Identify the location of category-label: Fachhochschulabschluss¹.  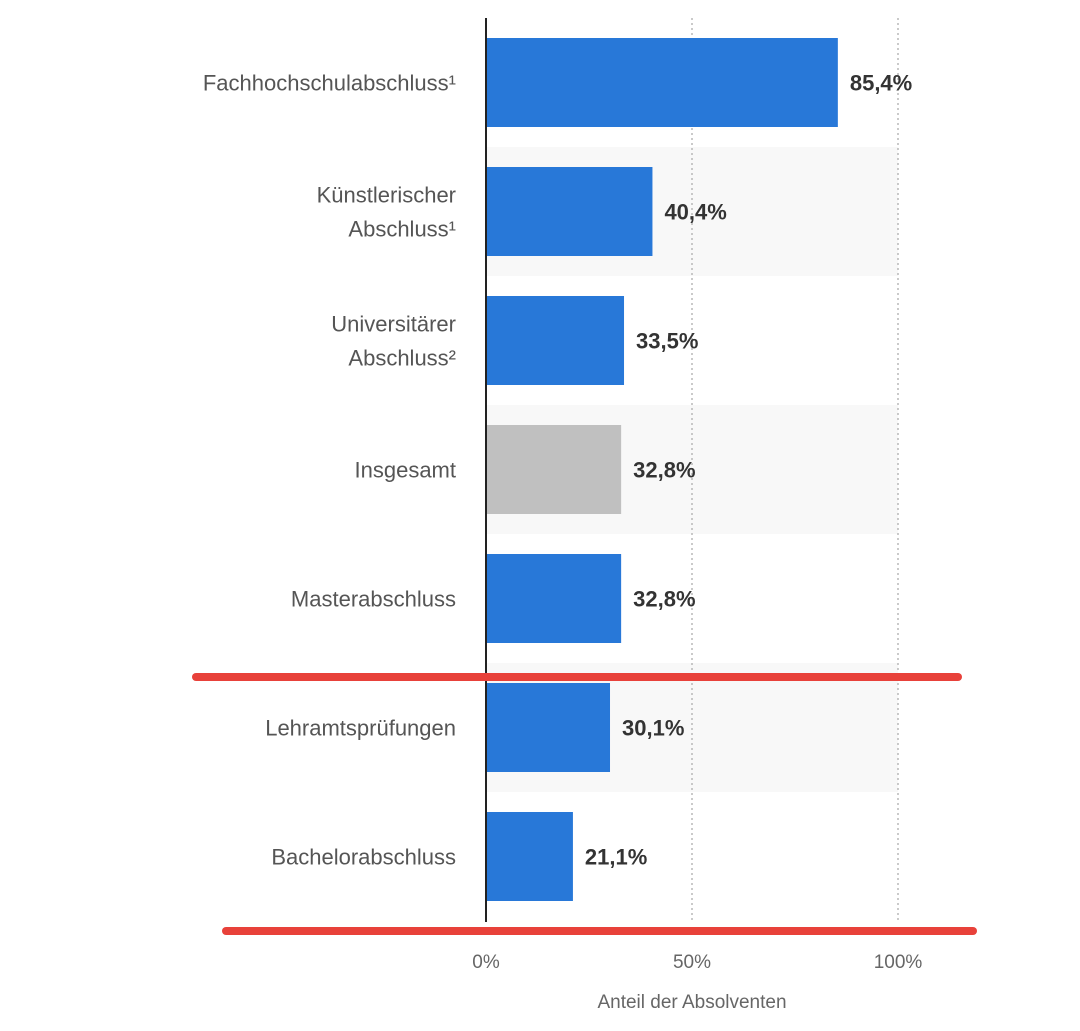
(329, 83).